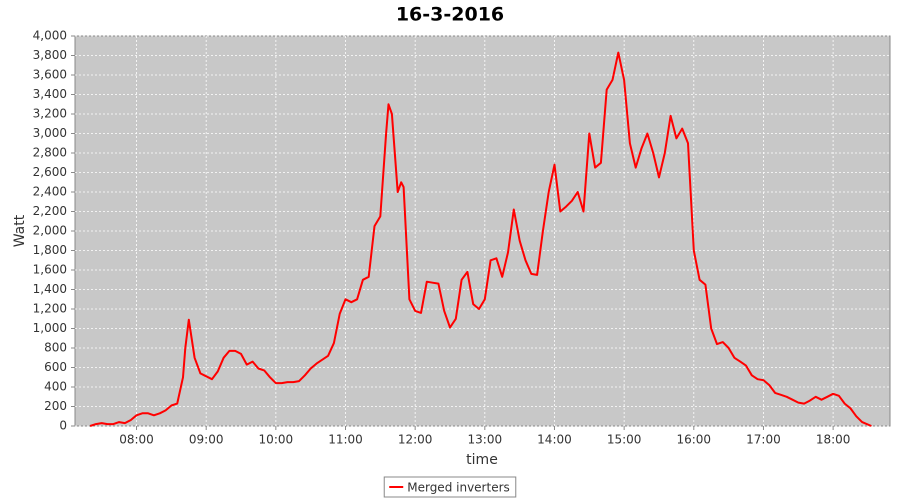  I want to click on legend: Merged inverters, so click(450, 487).